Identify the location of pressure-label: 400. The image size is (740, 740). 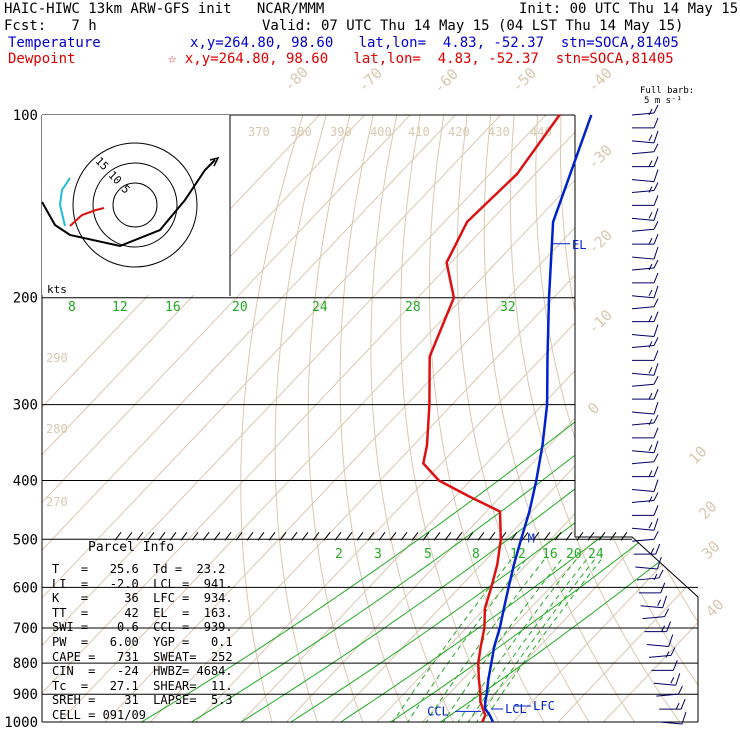
(25, 481).